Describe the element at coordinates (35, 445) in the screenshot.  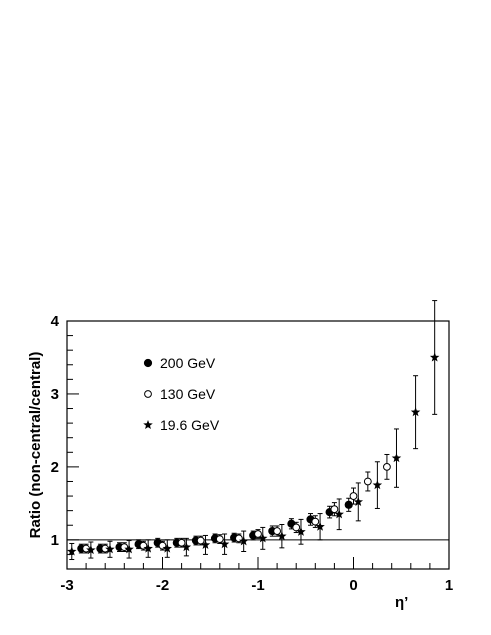
I see `y-axis-title: Ratio (non-central/central)` at that location.